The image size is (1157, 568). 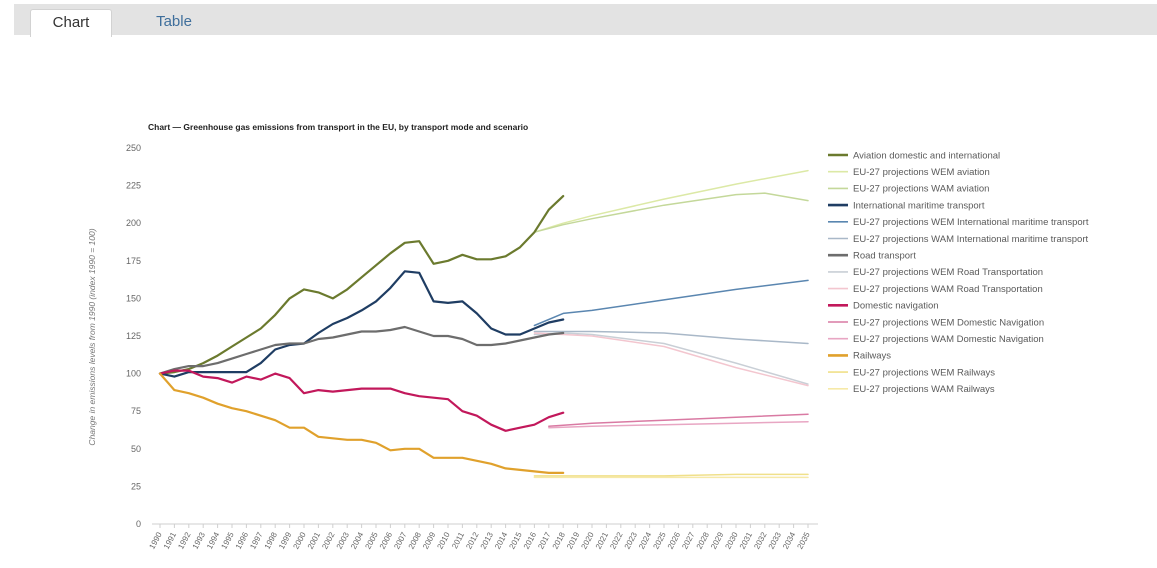 What do you see at coordinates (924, 389) in the screenshot?
I see `legend-label: EU-27 projections WAM Railways` at bounding box center [924, 389].